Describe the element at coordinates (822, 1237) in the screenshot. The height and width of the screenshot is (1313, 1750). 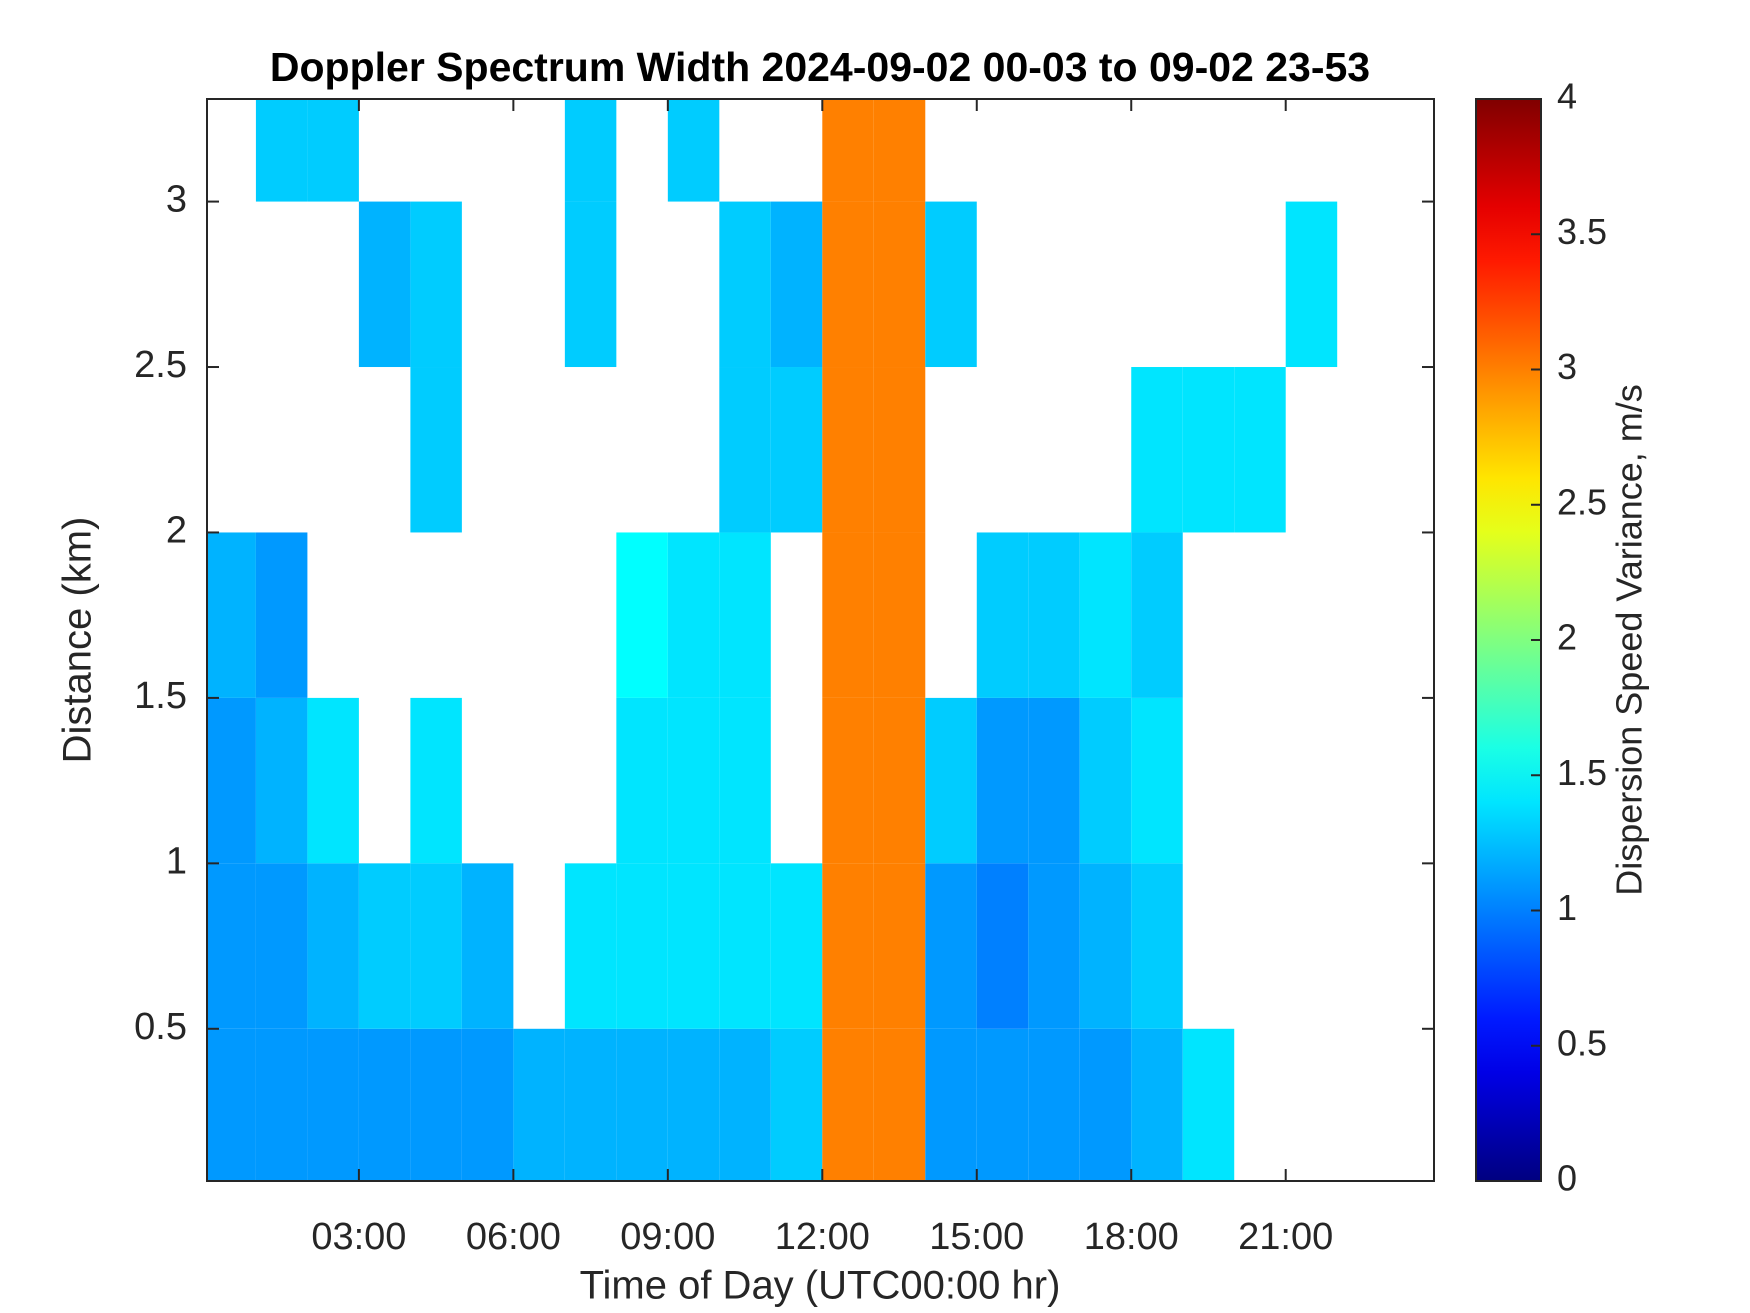
I see `x-tick-label: 12:00` at that location.